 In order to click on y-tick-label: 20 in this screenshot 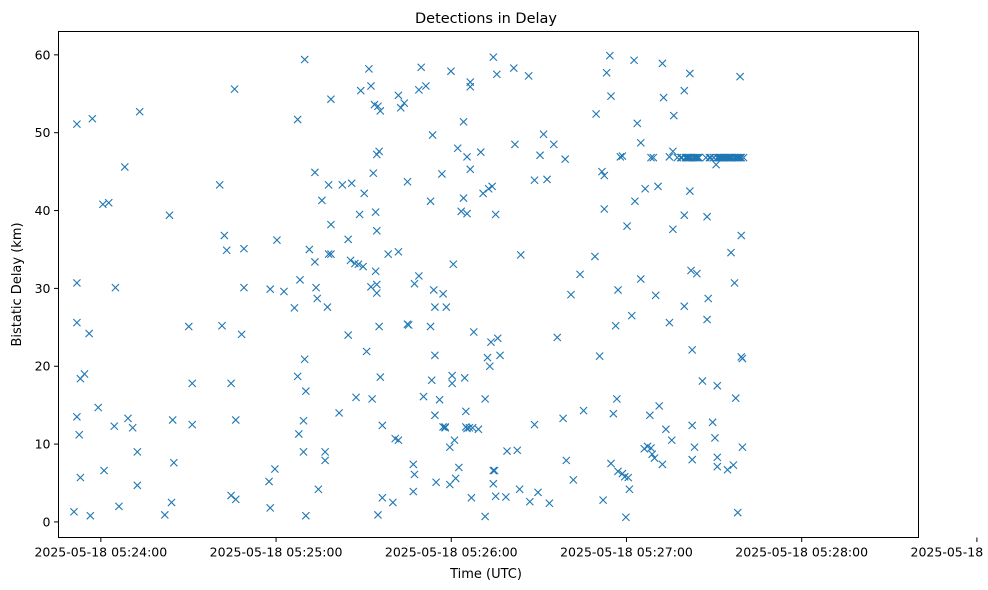, I will do `click(43, 366)`.